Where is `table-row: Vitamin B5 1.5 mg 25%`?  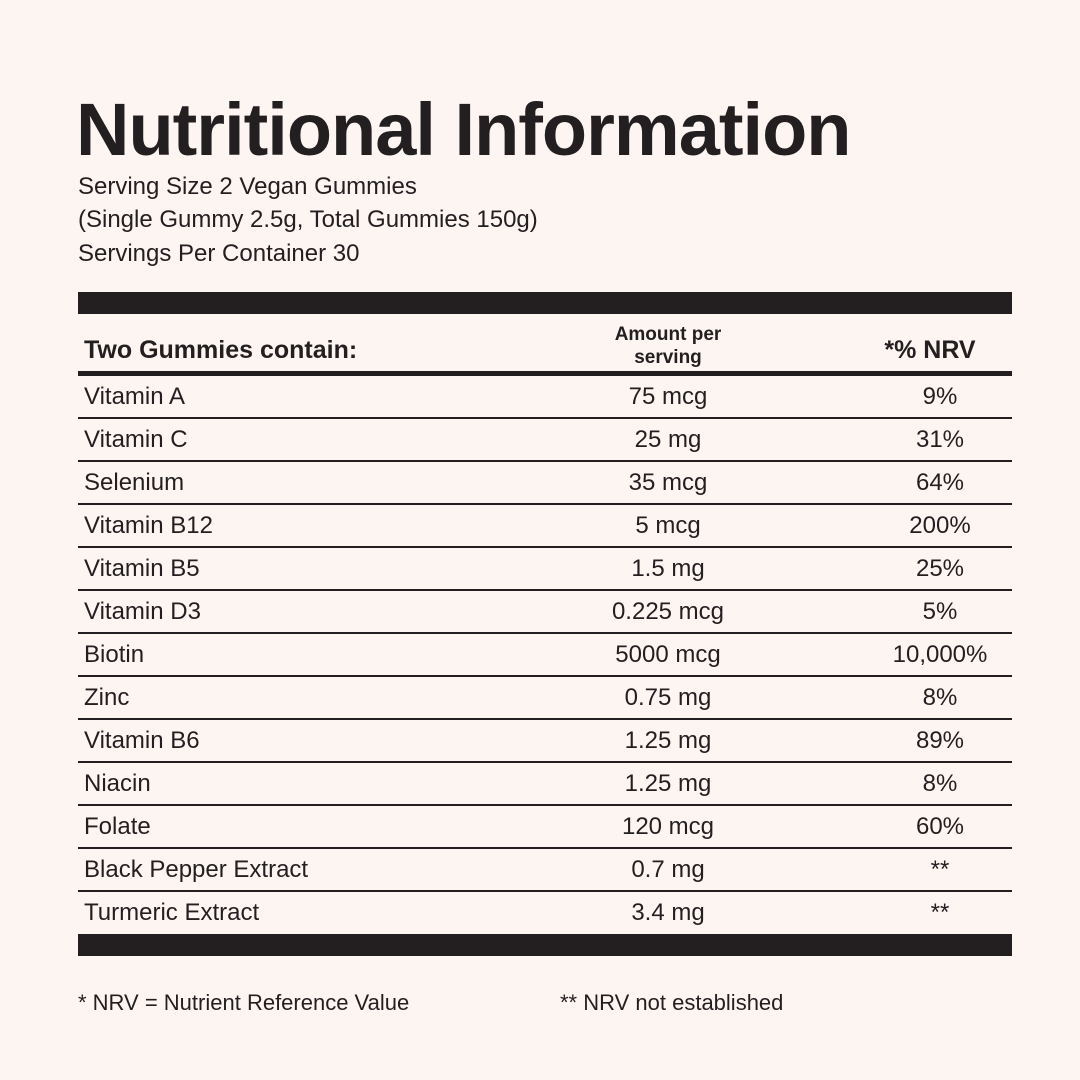 table-row: Vitamin B5 1.5 mg 25% is located at coordinates (545, 569).